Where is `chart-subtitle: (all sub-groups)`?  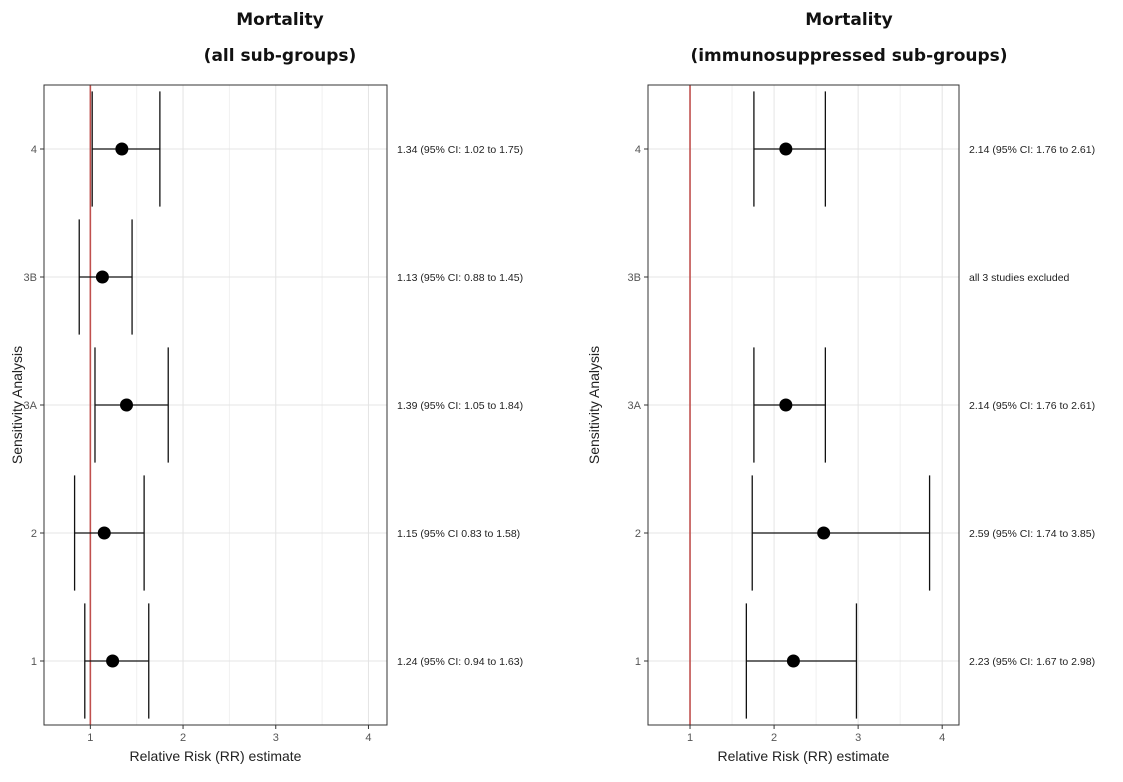
chart-subtitle: (all sub-groups) is located at coordinates (280, 56).